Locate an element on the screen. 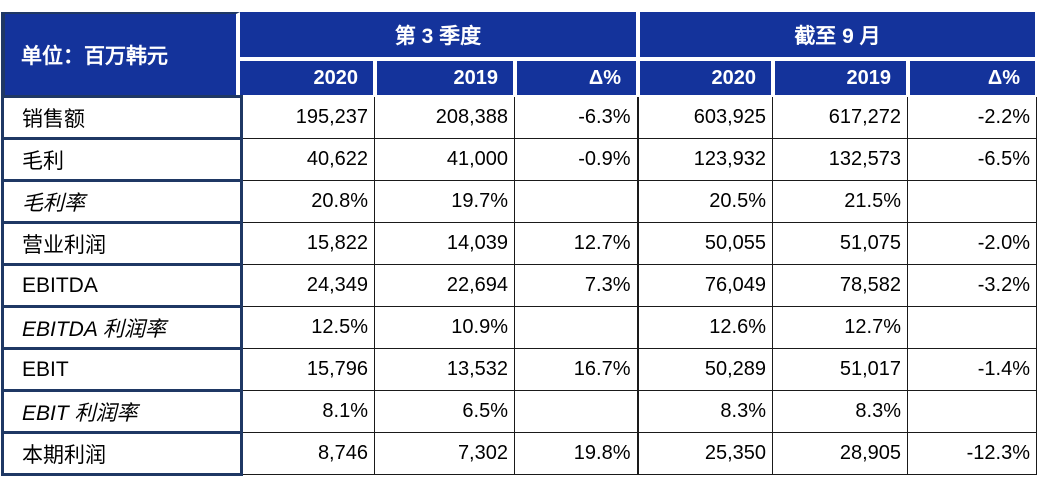  value-cell: 603,925 is located at coordinates (704, 117).